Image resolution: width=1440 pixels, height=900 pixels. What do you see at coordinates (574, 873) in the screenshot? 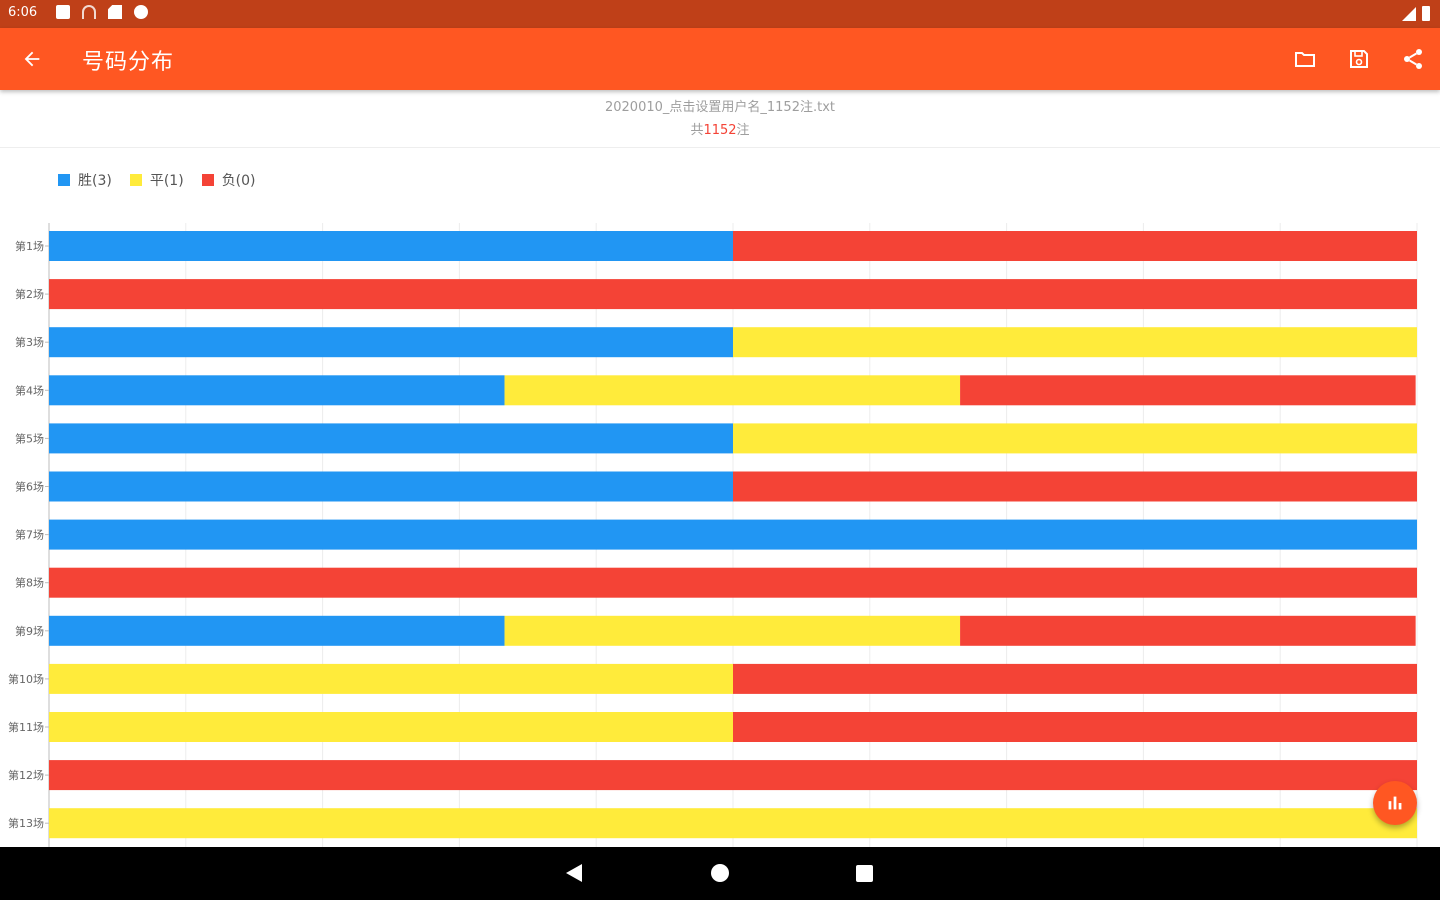
I see `nav-back-icon` at bounding box center [574, 873].